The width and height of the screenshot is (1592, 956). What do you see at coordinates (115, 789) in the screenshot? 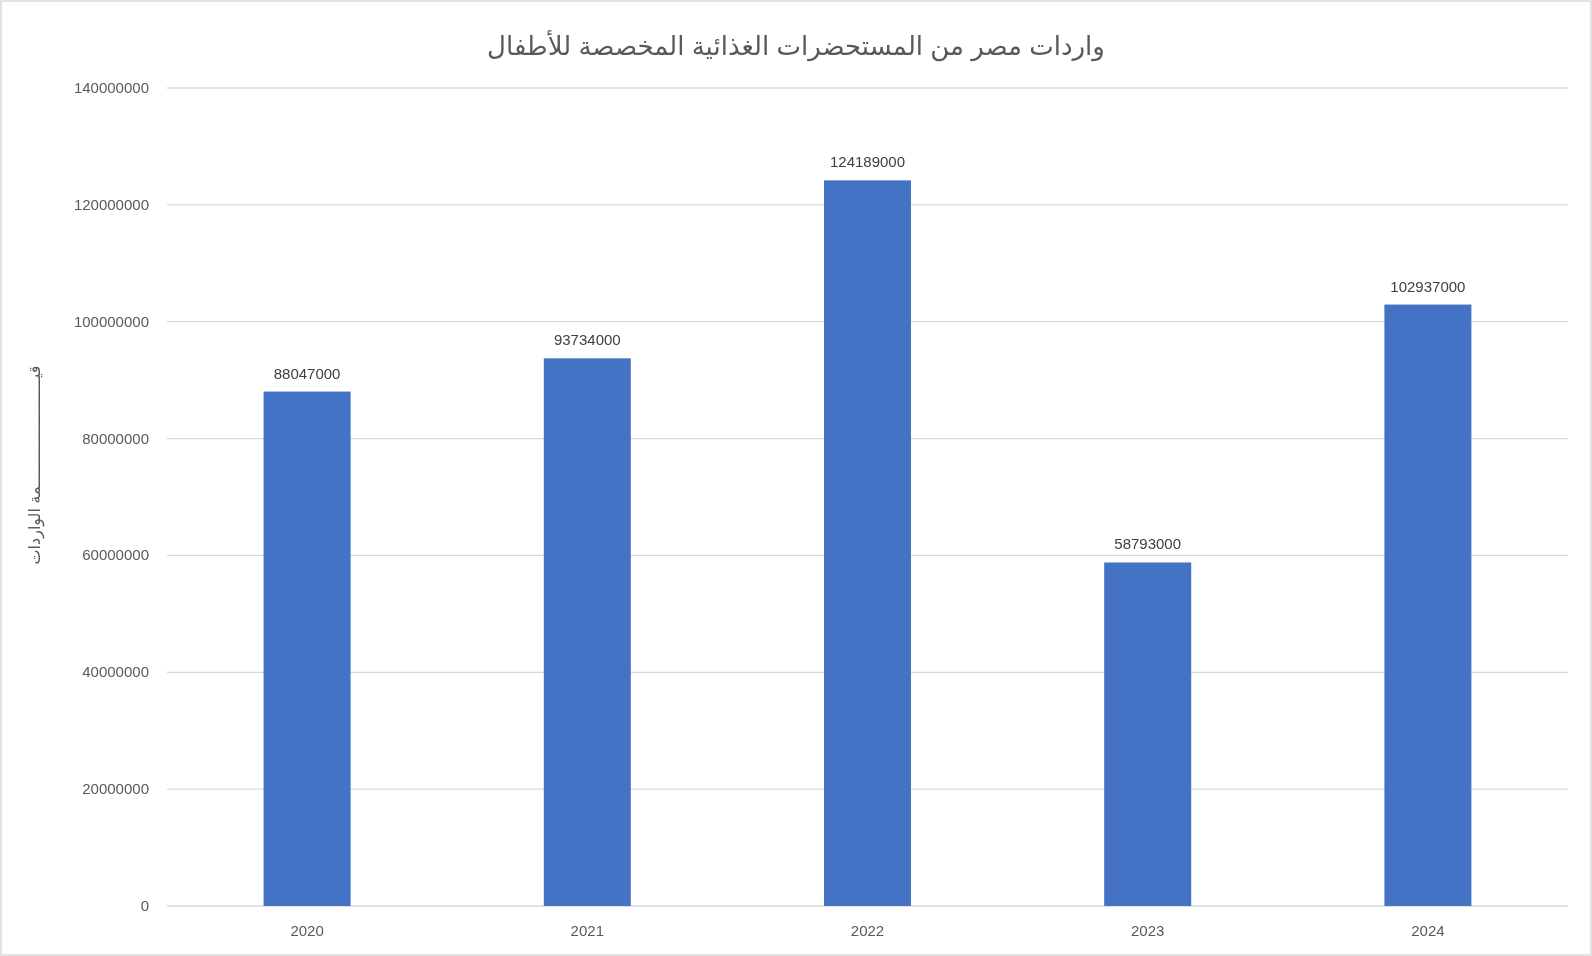
I see `y-tick-label: 20000000` at bounding box center [115, 789].